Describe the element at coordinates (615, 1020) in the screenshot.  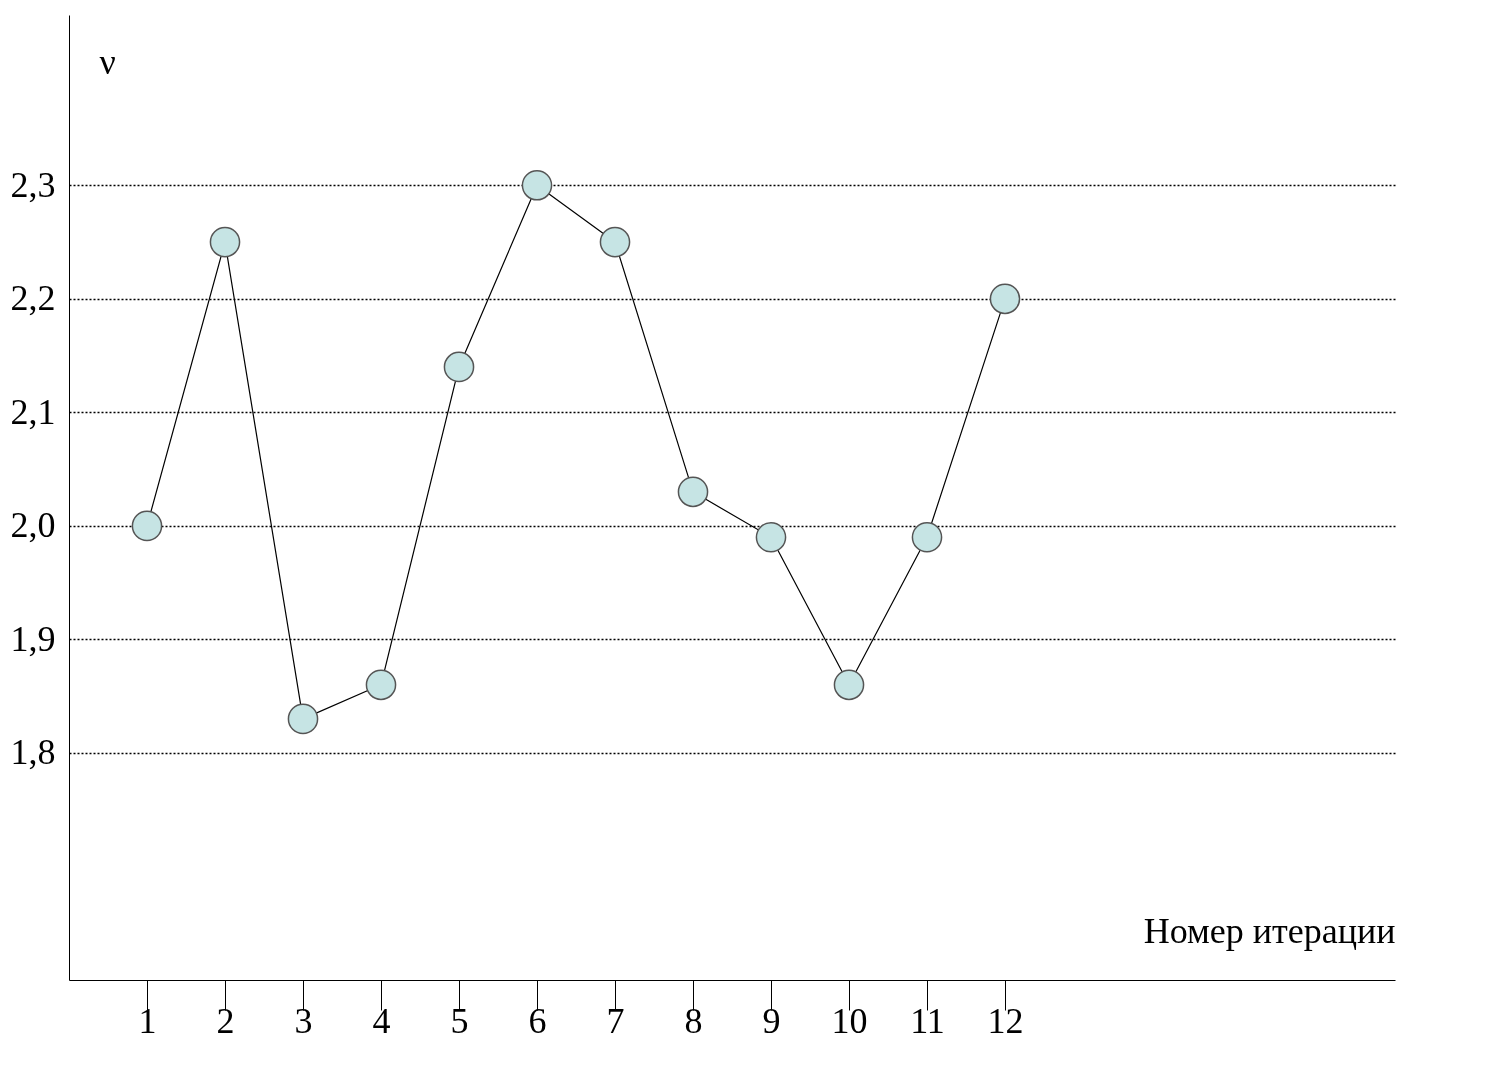
I see `x-tick-label: 7` at that location.